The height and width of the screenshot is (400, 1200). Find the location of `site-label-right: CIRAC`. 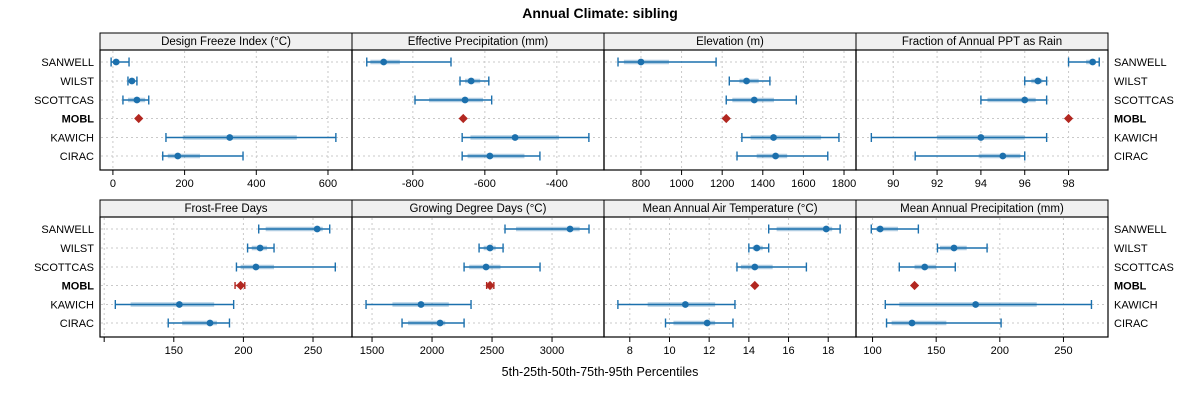

site-label-right: CIRAC is located at coordinates (1131, 157).